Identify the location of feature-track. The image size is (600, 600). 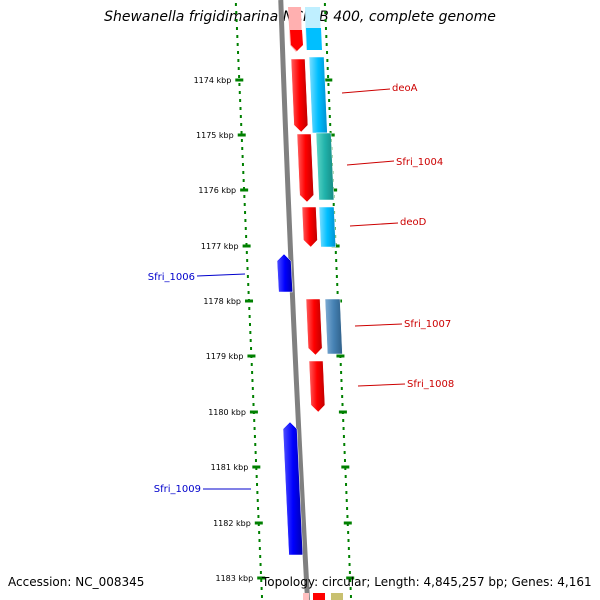
(309, 303).